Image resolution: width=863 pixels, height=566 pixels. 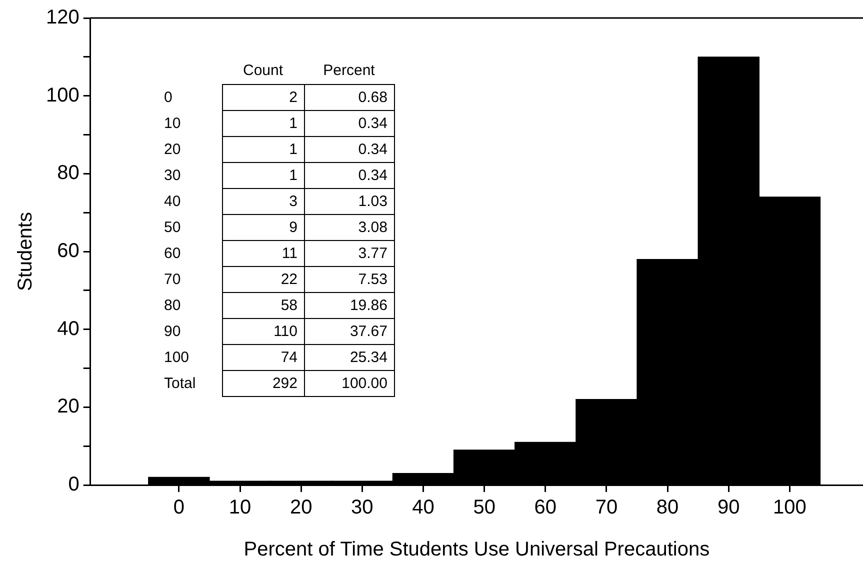 What do you see at coordinates (172, 176) in the screenshot?
I see `annotation: 30` at bounding box center [172, 176].